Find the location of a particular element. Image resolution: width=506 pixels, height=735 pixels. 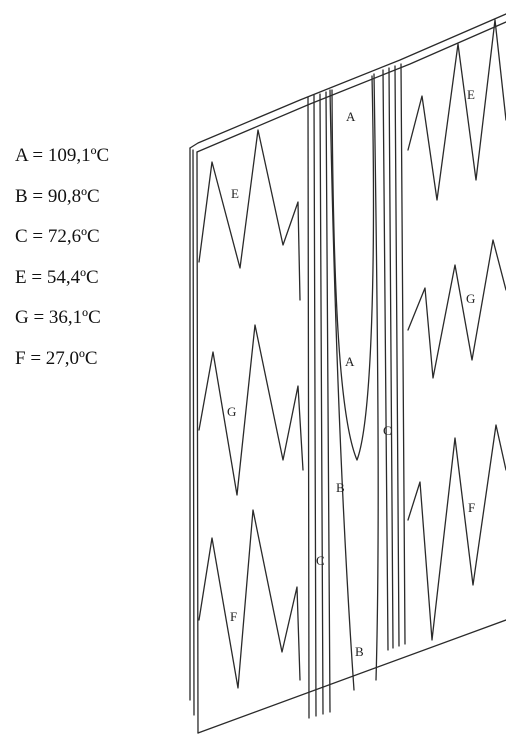

isotherm-b-center is located at coordinates (342, 390).